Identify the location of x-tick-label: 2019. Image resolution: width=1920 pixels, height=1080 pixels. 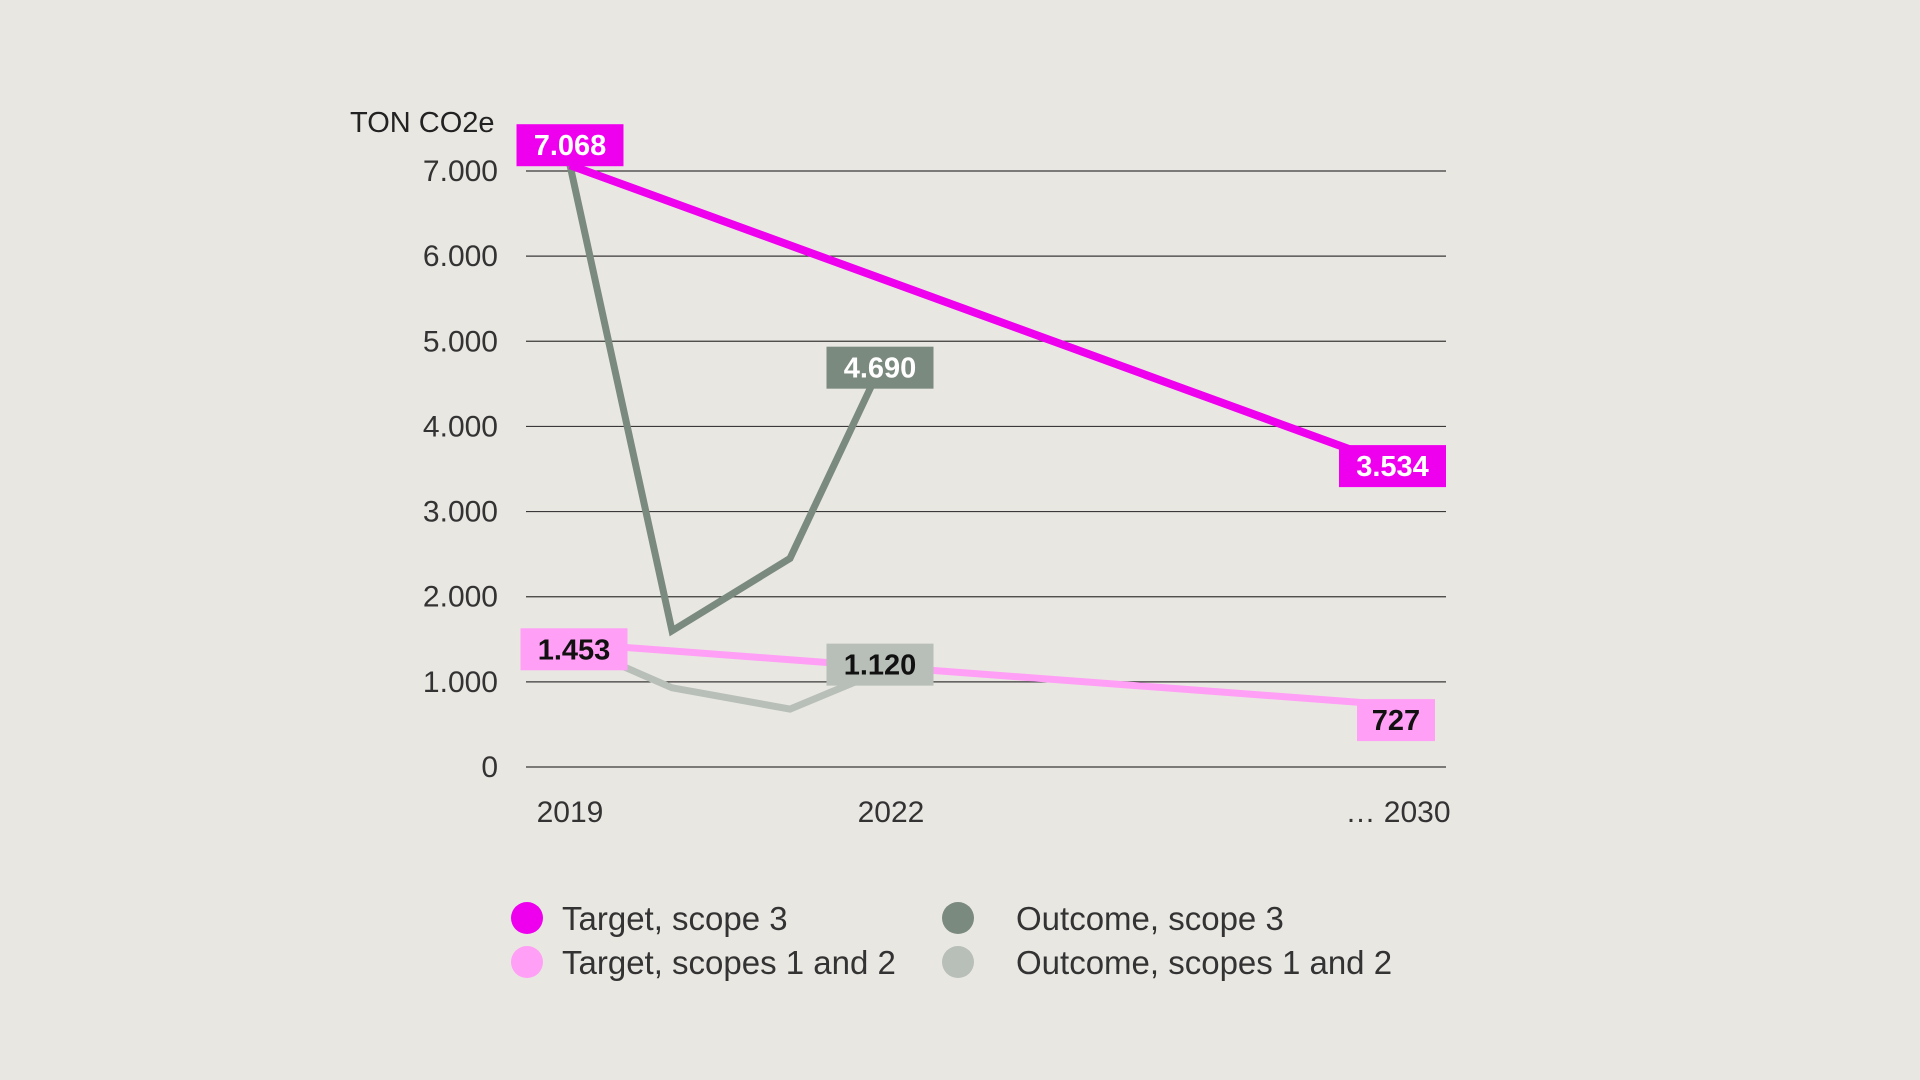
(570, 812).